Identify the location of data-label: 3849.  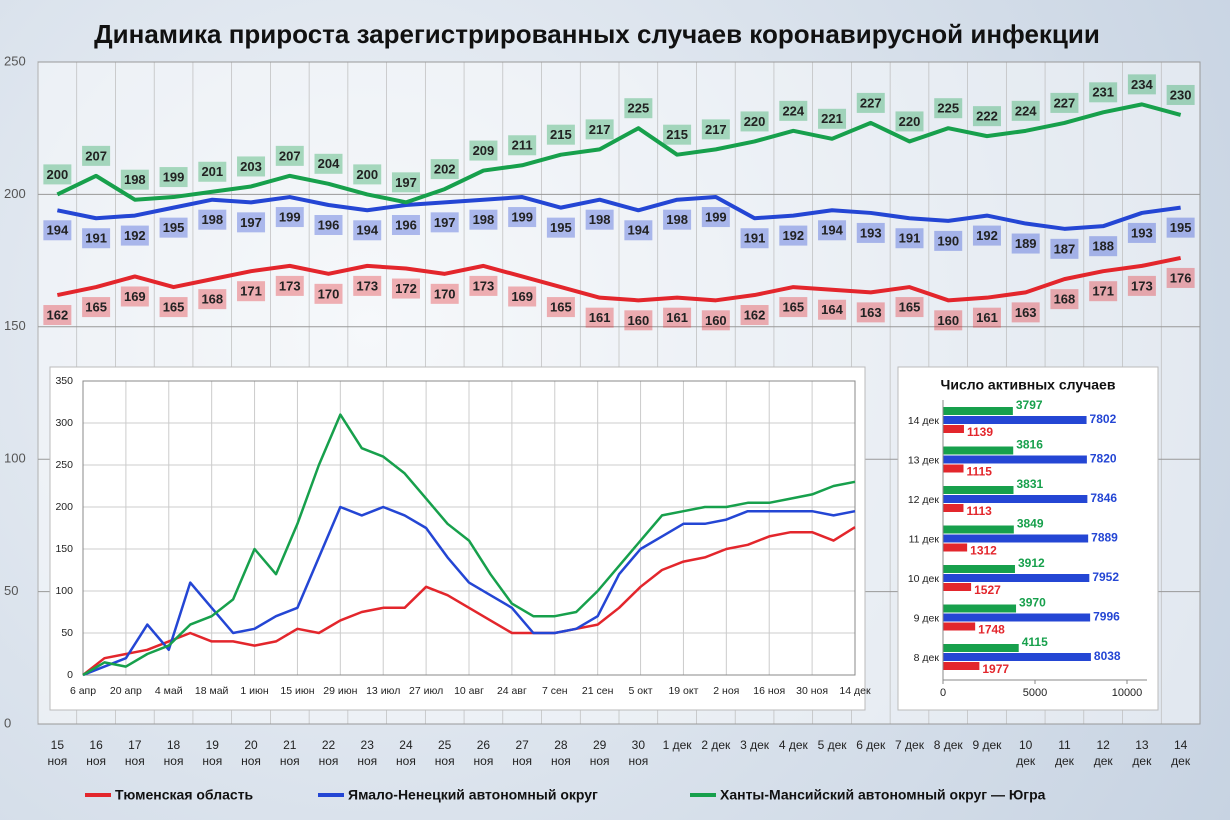
(1030, 524).